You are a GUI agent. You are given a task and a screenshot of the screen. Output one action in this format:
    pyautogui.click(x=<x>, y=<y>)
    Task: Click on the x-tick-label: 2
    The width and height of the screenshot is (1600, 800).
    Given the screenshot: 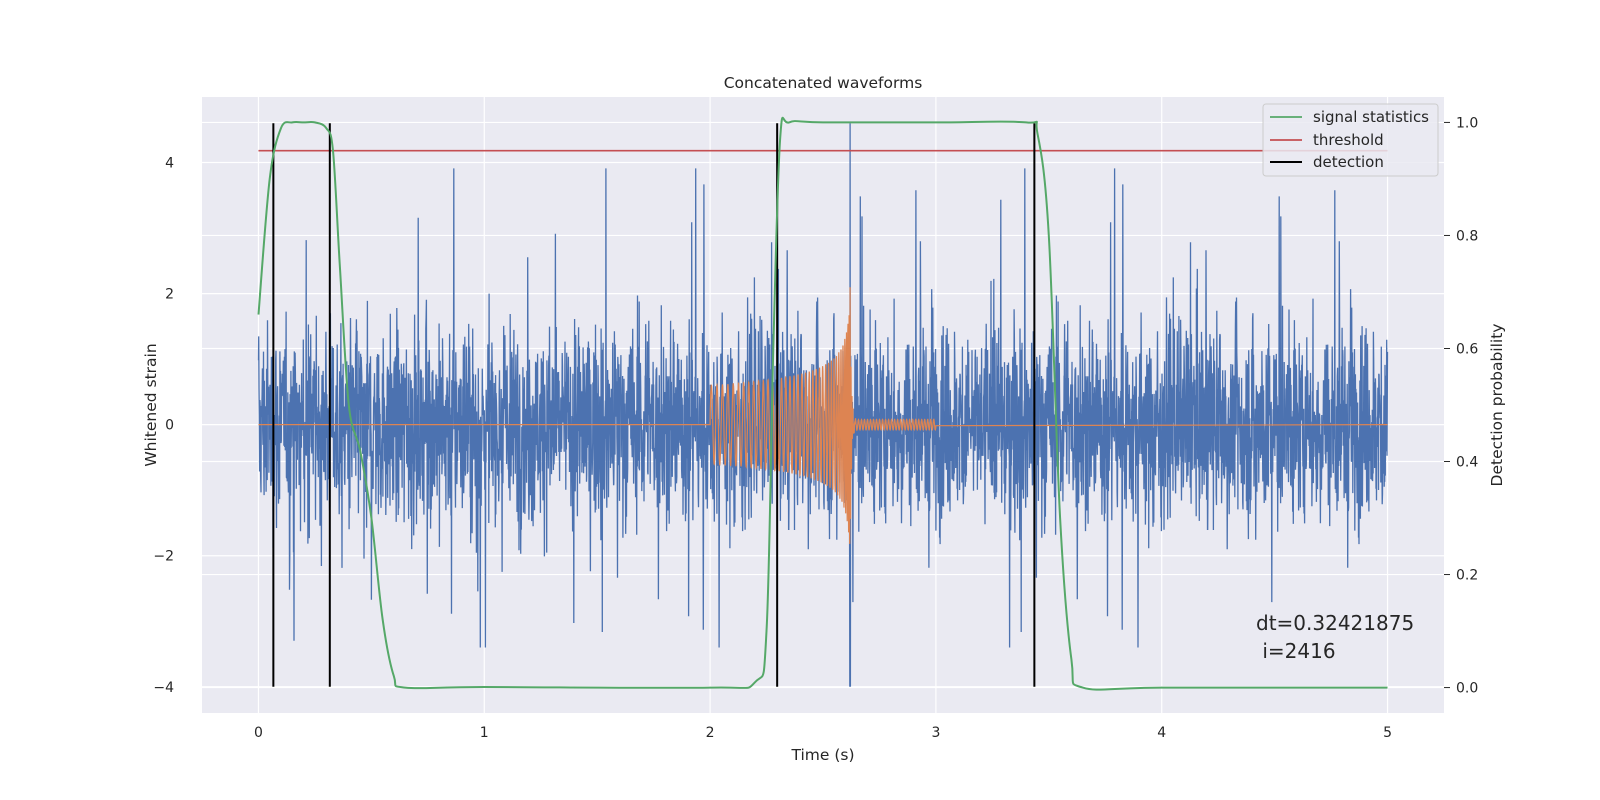 What is the action you would take?
    pyautogui.click(x=710, y=733)
    